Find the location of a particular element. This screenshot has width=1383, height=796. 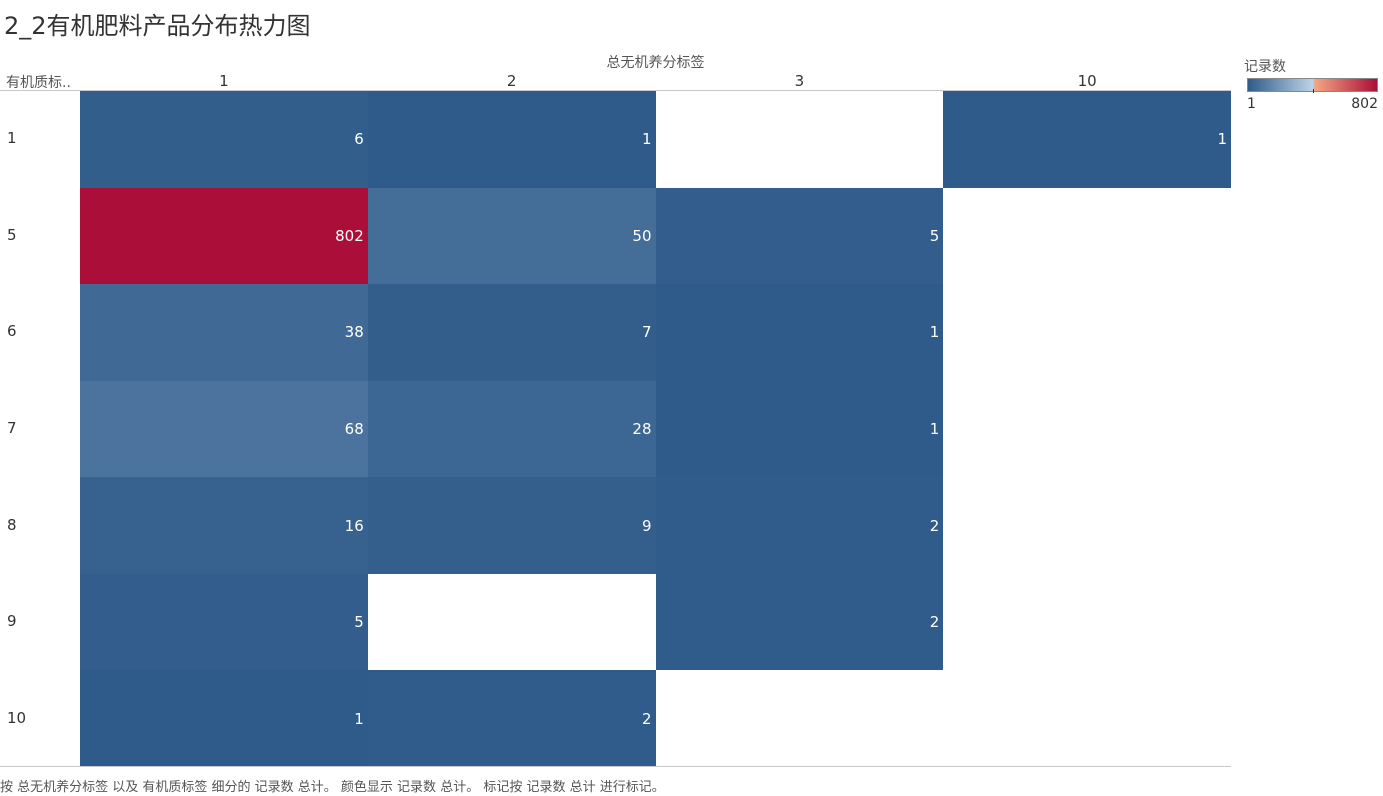

heatmap-cell: 68 is located at coordinates (224, 429).